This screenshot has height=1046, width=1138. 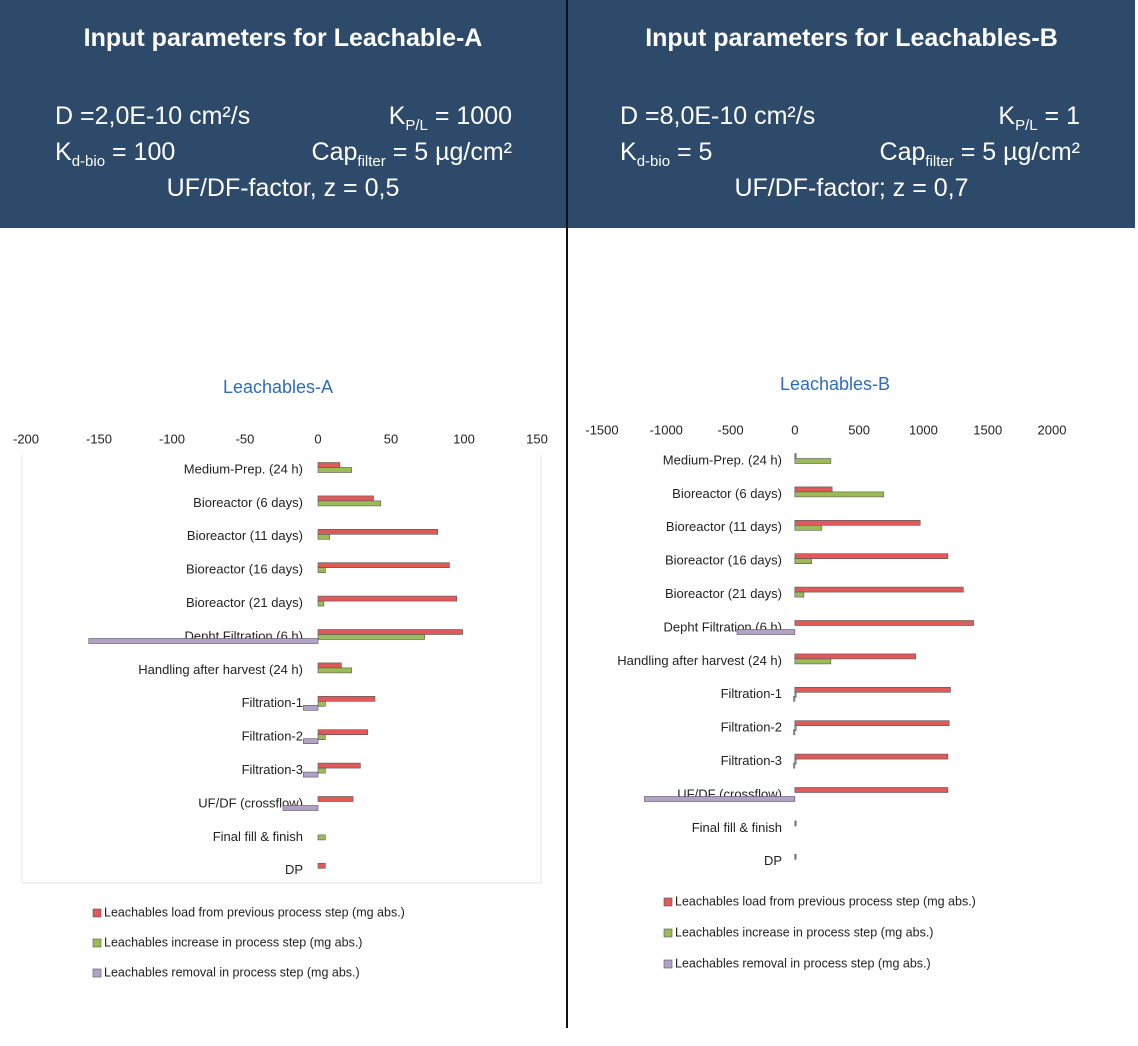 I want to click on parameter: D =2,0E-10 cm²/s, so click(x=152, y=116).